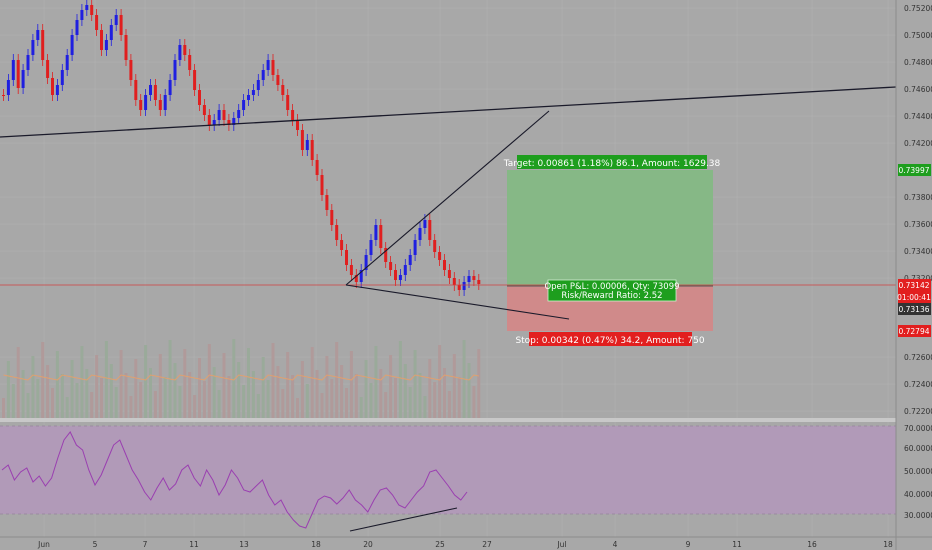 The image size is (932, 550). I want to click on last-price-label-box, so click(914, 309).